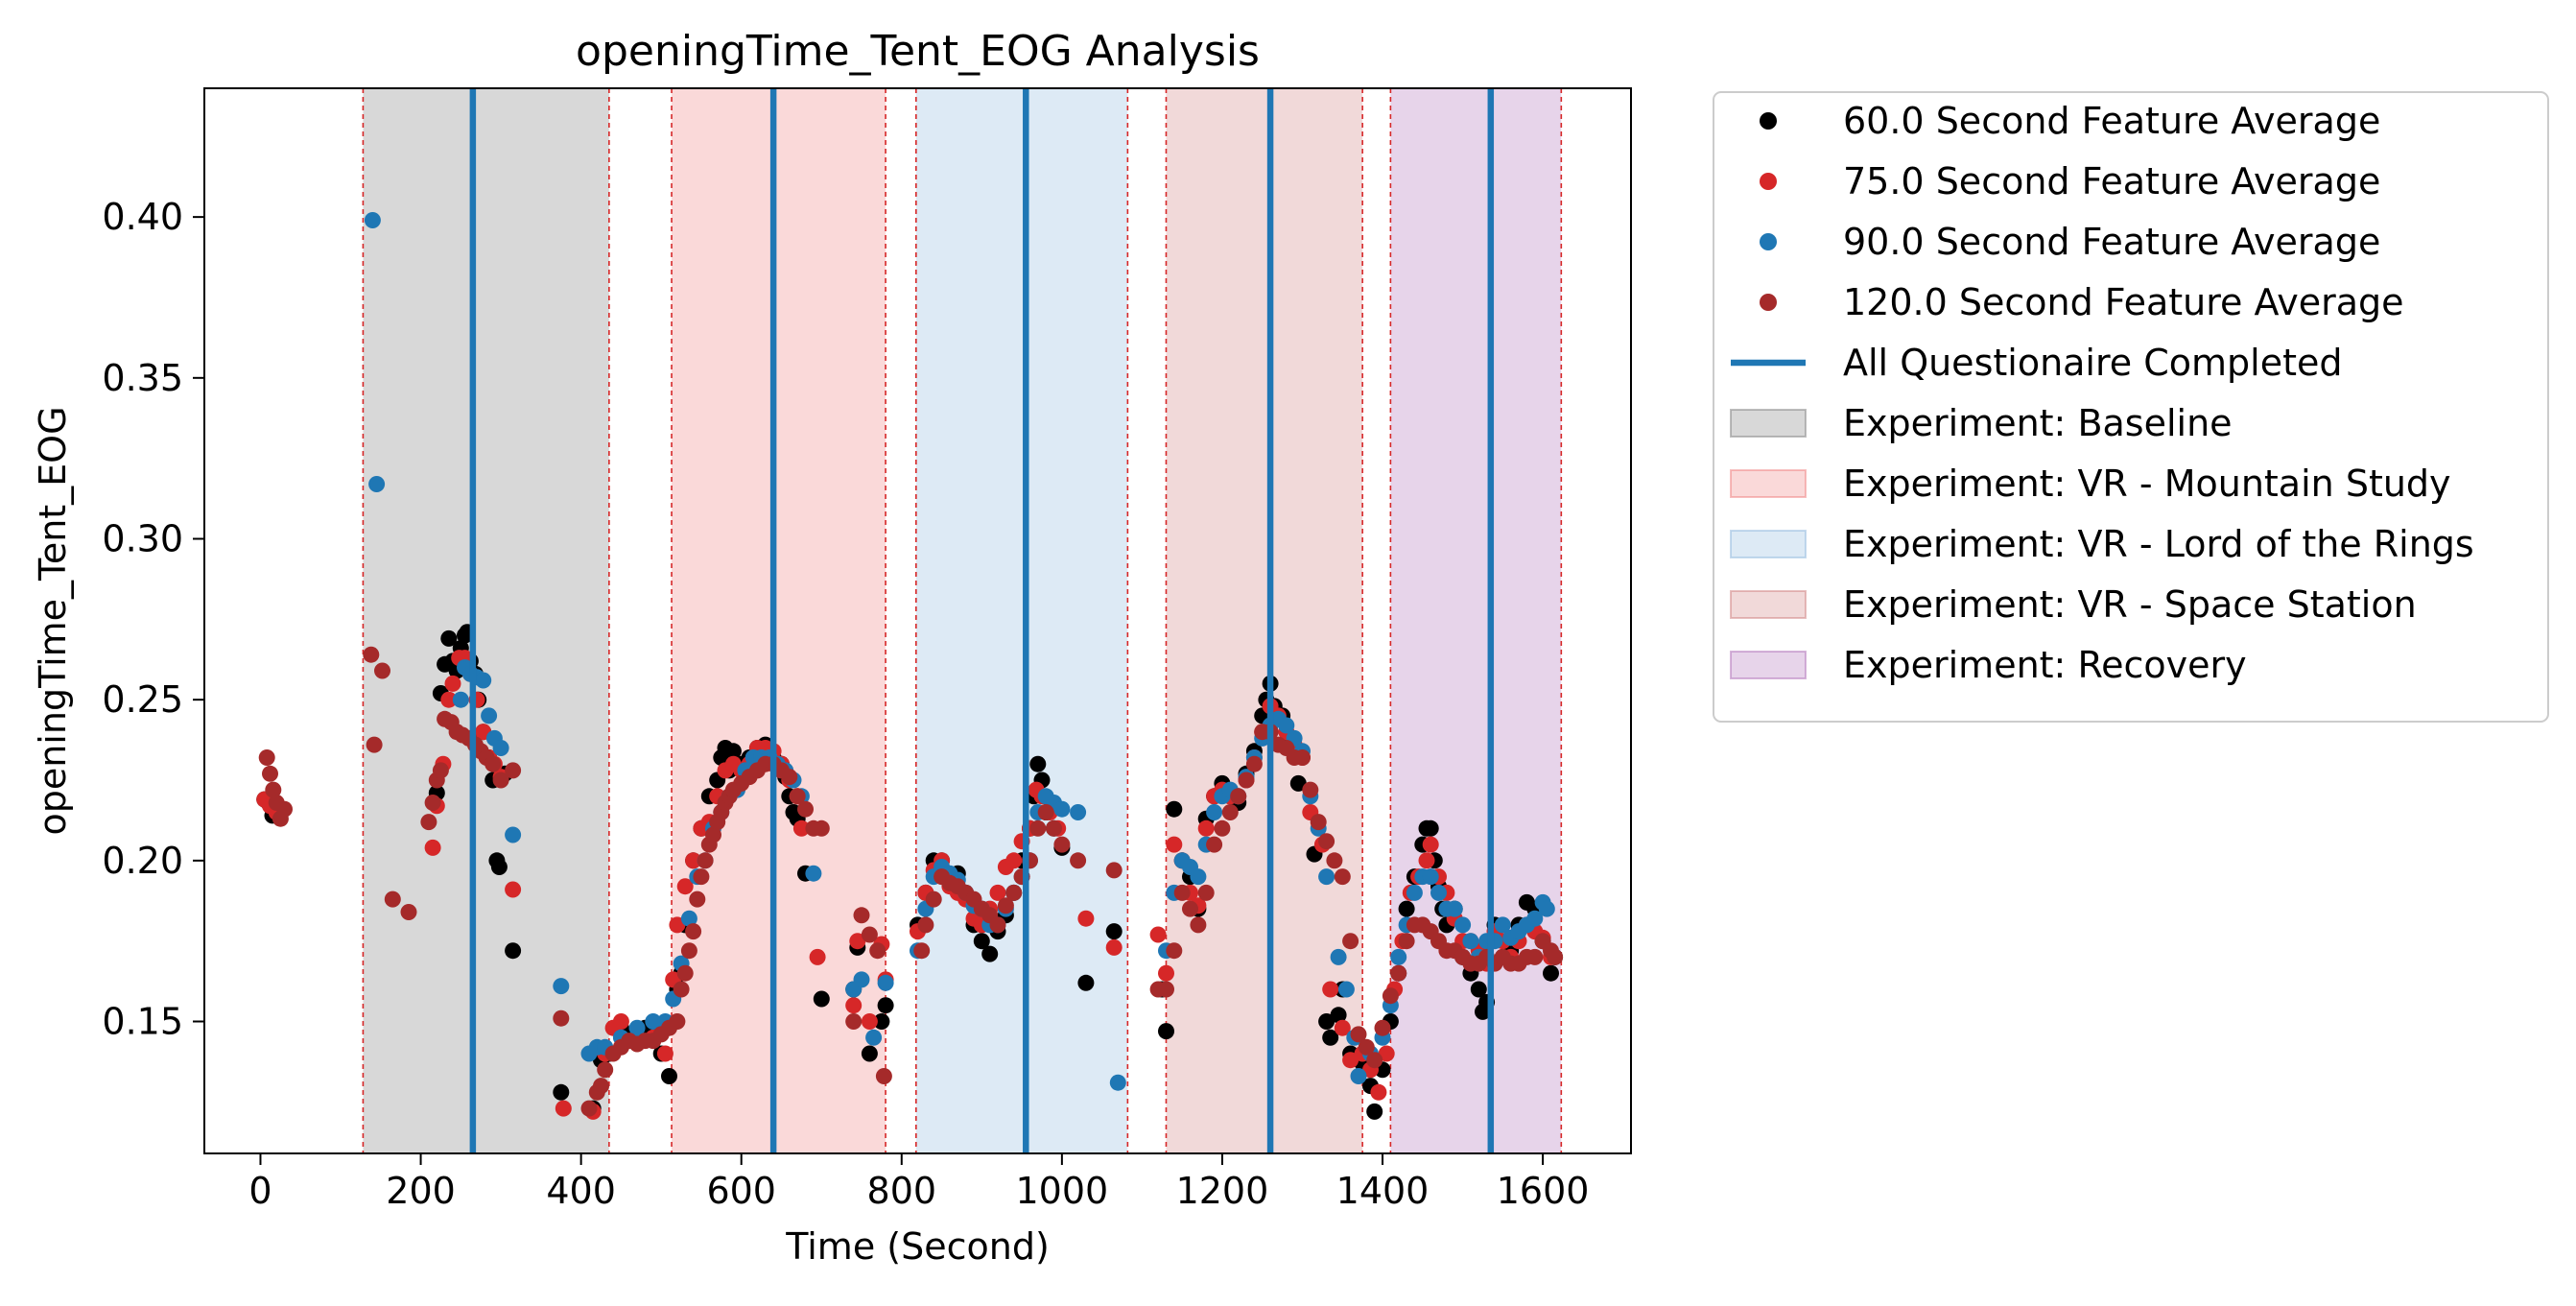 Image resolution: width=2576 pixels, height=1306 pixels. I want to click on legend-label: Experiment: VR - Space Station, so click(2130, 604).